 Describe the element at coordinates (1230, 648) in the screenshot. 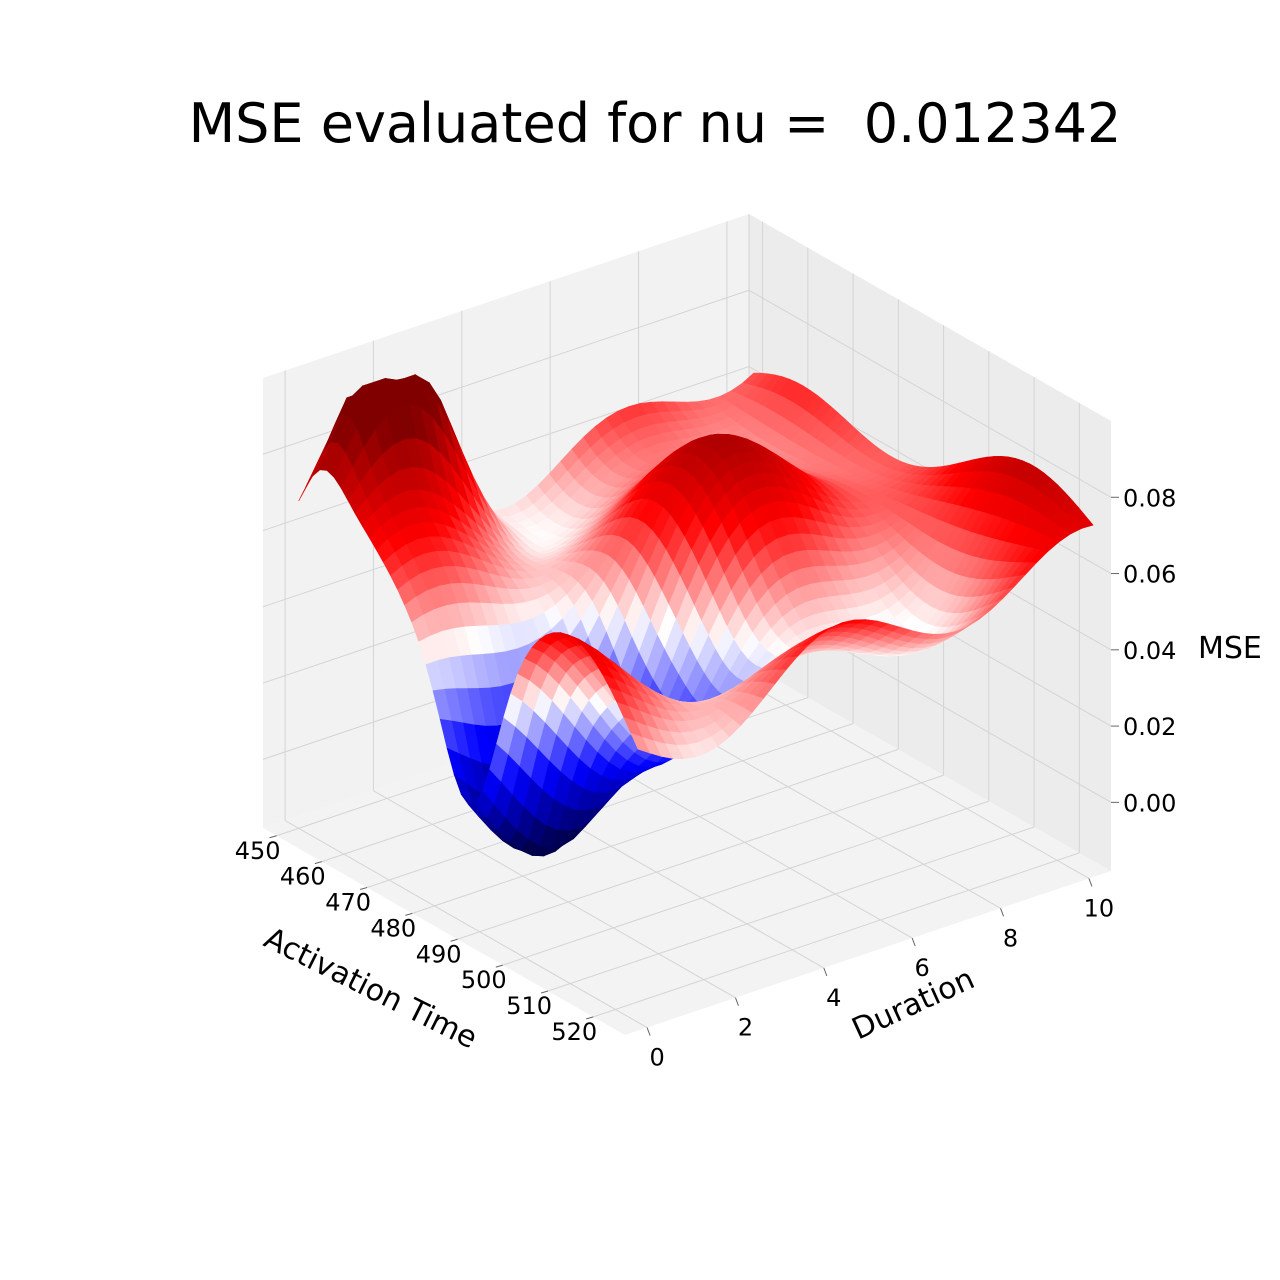

I see `z-axis-label: MSE` at that location.